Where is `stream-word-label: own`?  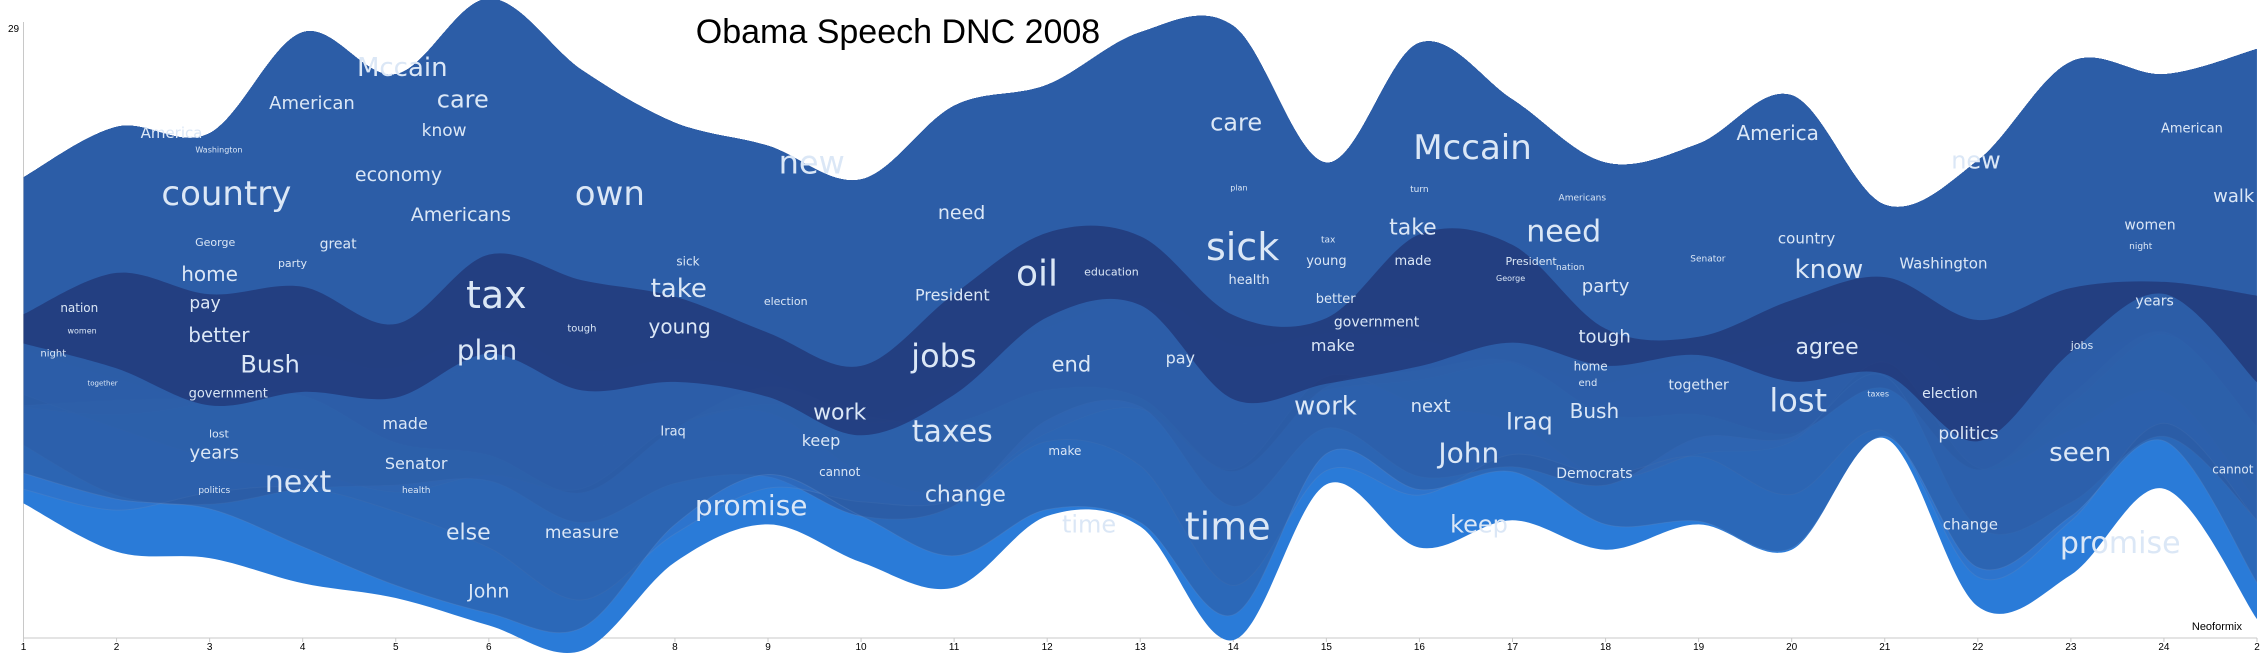 stream-word-label: own is located at coordinates (610, 194).